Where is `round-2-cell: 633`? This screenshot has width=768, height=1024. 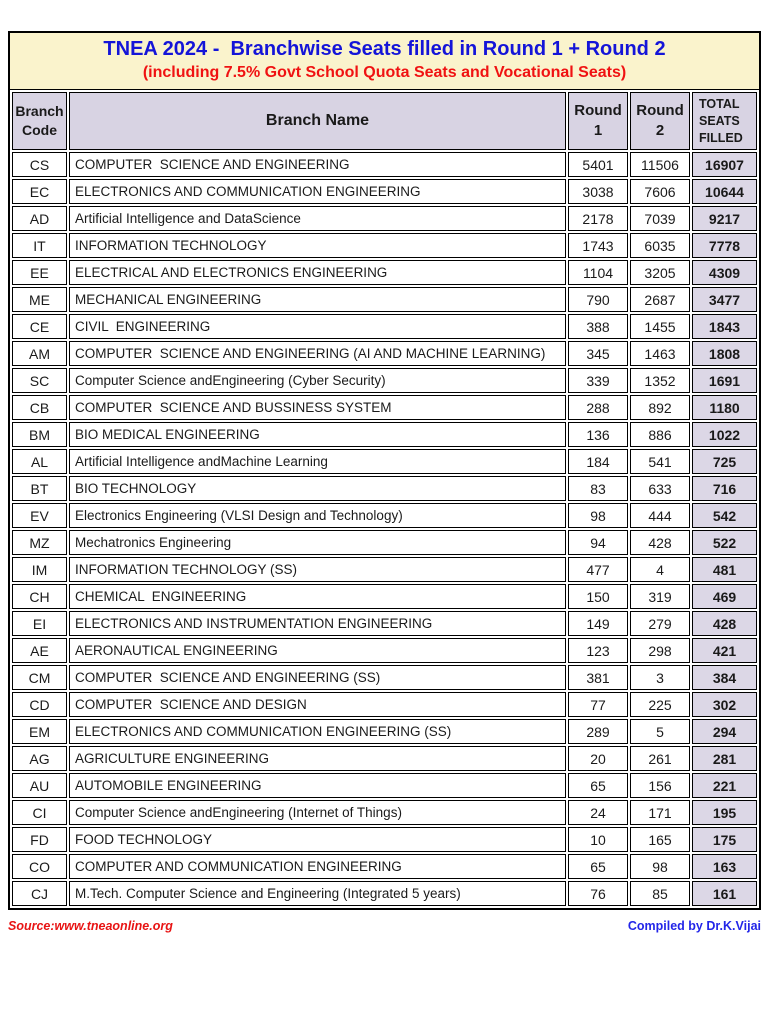 round-2-cell: 633 is located at coordinates (660, 488).